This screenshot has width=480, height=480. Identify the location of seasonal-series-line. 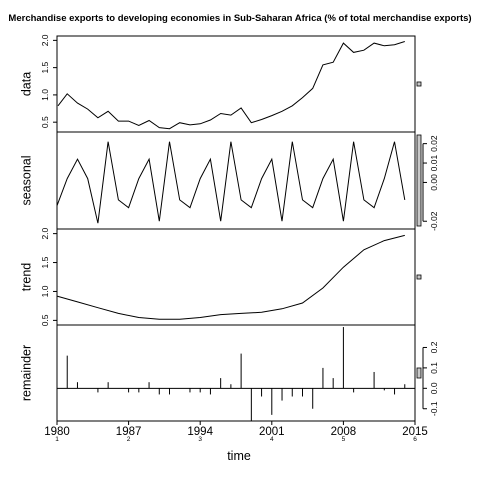
(231, 182).